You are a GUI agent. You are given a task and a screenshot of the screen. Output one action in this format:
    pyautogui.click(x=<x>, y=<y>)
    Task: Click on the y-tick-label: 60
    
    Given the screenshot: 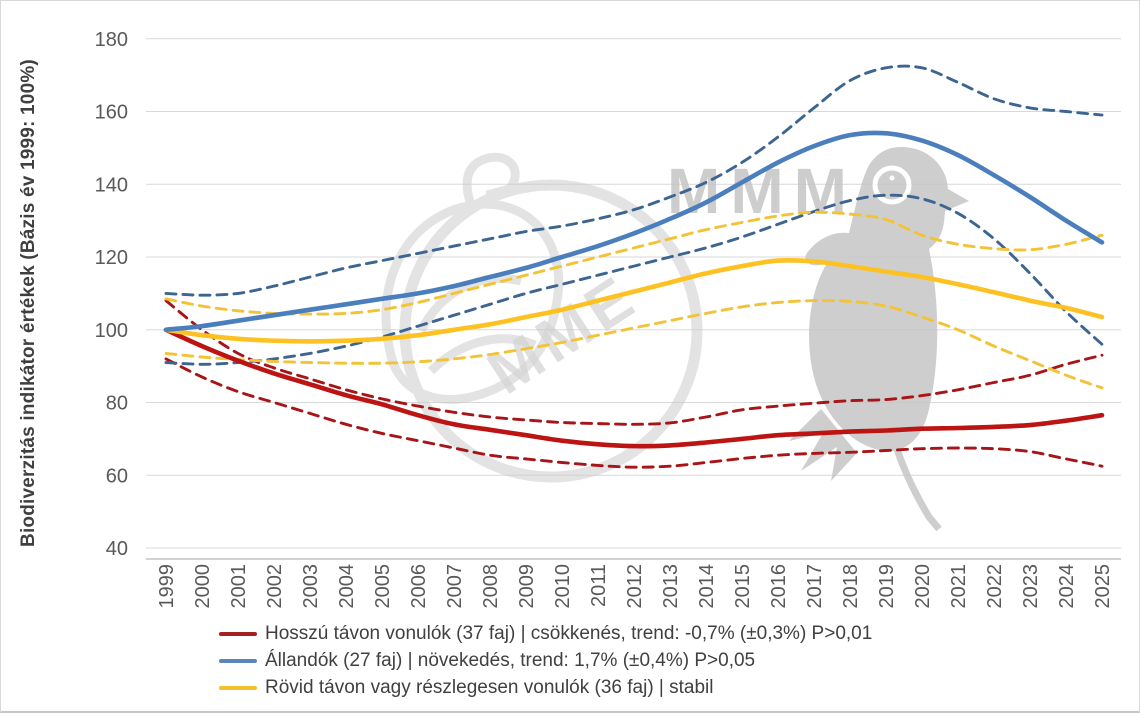 What is the action you would take?
    pyautogui.click(x=117, y=476)
    